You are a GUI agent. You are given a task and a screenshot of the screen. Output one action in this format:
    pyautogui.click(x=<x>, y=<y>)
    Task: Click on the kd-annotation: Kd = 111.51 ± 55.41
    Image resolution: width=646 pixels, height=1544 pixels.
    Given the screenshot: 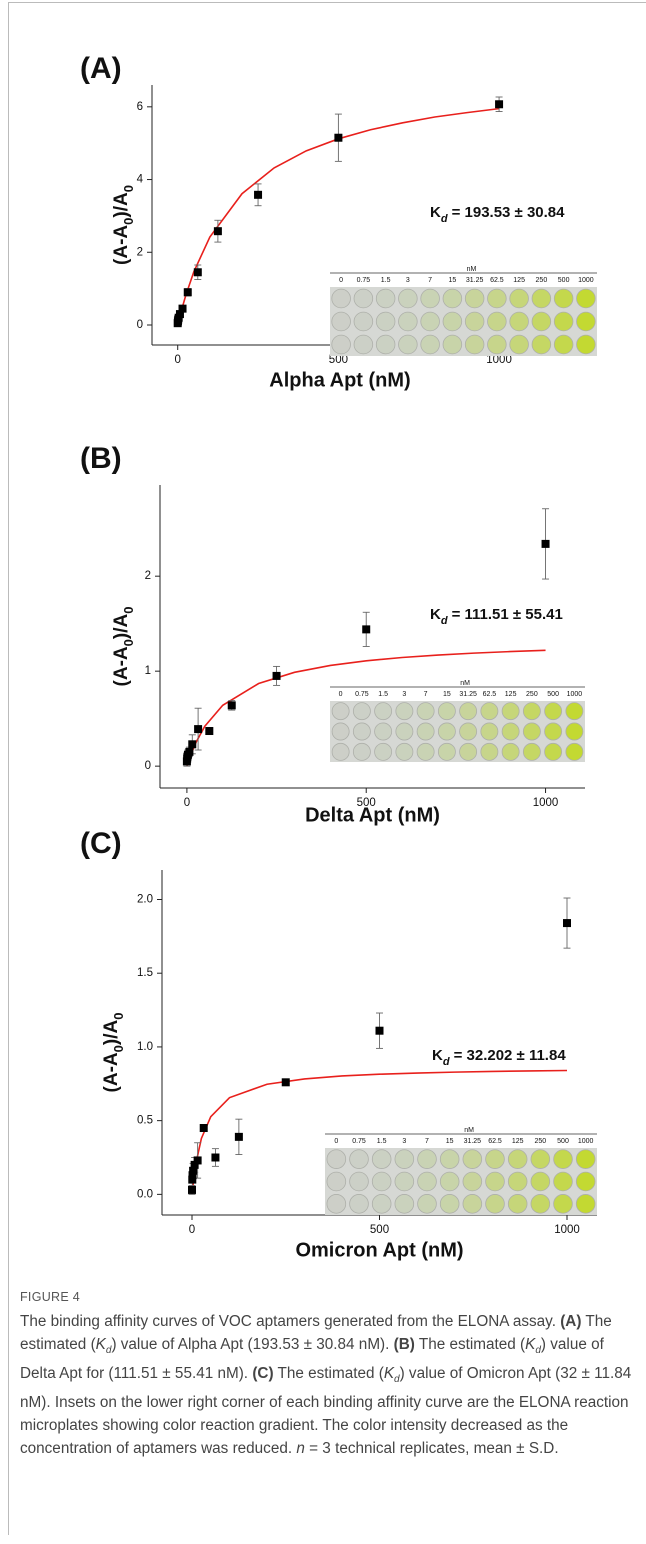 What is the action you would take?
    pyautogui.click(x=496, y=616)
    